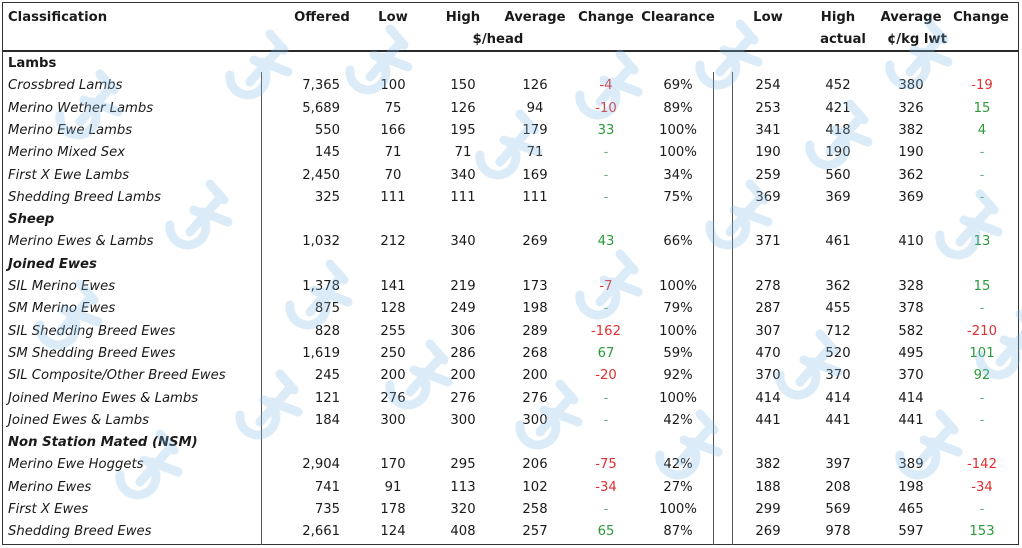  Describe the element at coordinates (69, 175) in the screenshot. I see `classification-cell: First X Ewe Lambs` at that location.